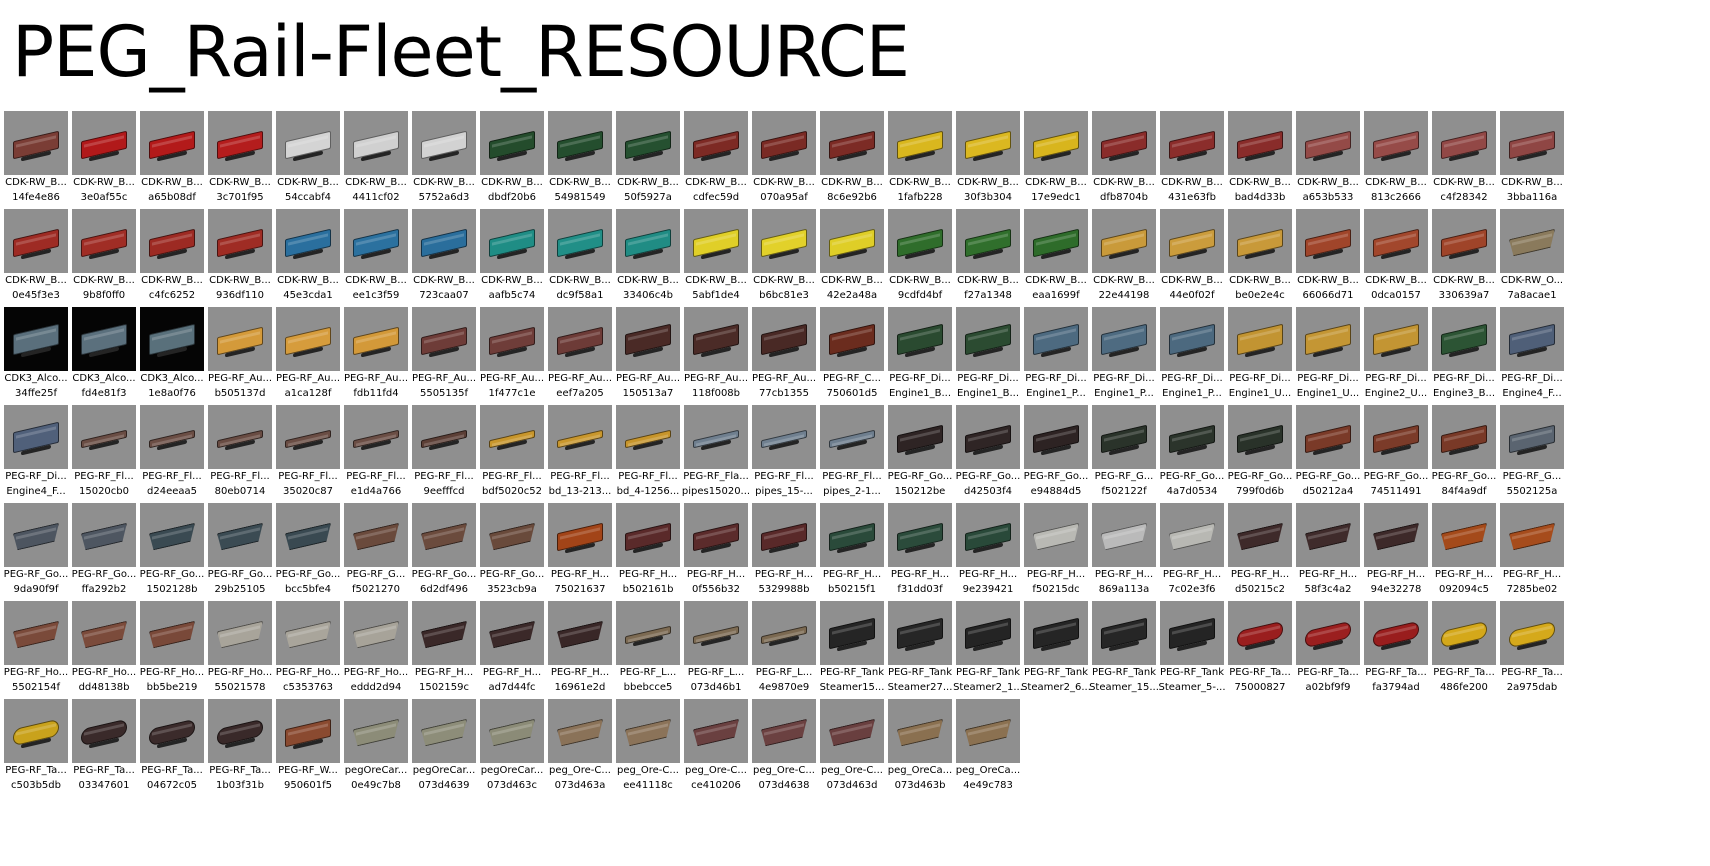 This screenshot has width=1710, height=866. I want to click on asset-tile: CDK-RW_B... 070a95af, so click(784, 159).